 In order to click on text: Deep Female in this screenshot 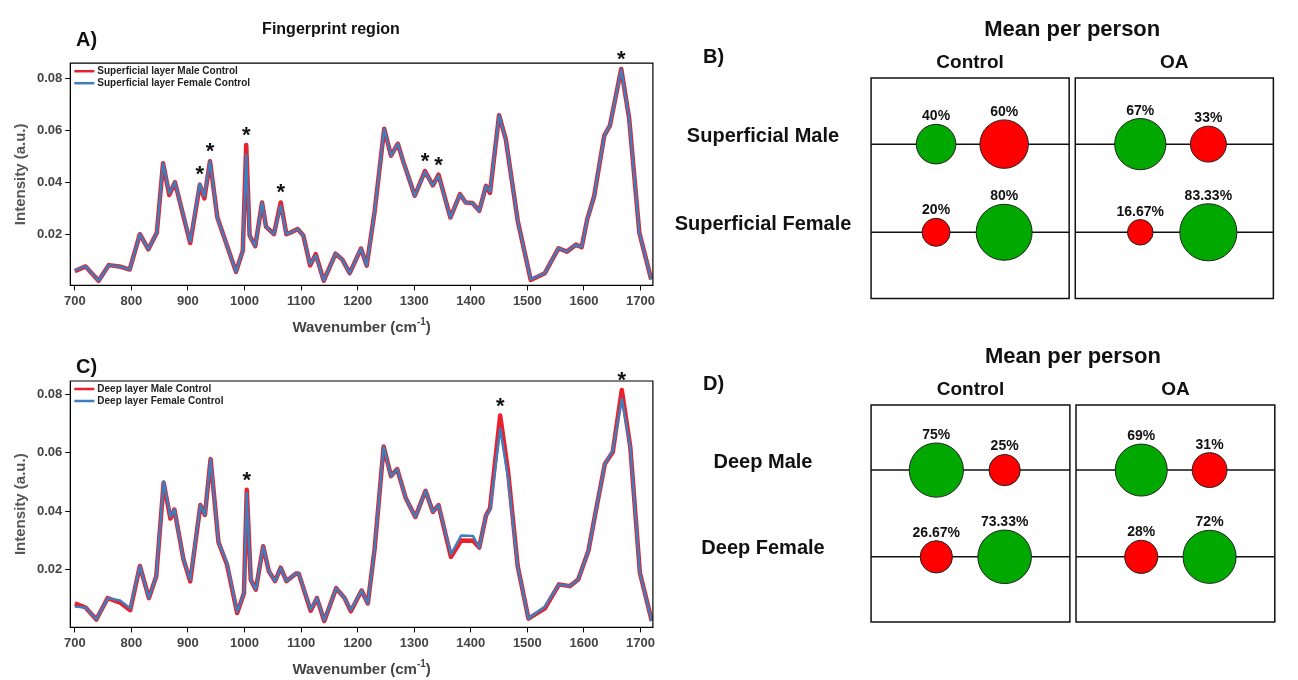, I will do `click(763, 547)`.